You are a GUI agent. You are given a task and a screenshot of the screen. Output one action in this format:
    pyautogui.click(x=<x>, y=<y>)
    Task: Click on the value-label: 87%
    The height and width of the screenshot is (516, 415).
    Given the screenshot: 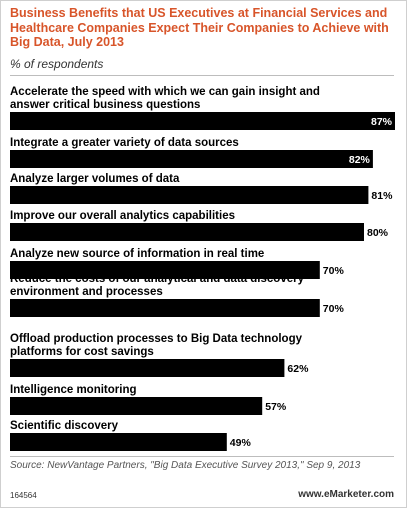 What is the action you would take?
    pyautogui.click(x=382, y=122)
    